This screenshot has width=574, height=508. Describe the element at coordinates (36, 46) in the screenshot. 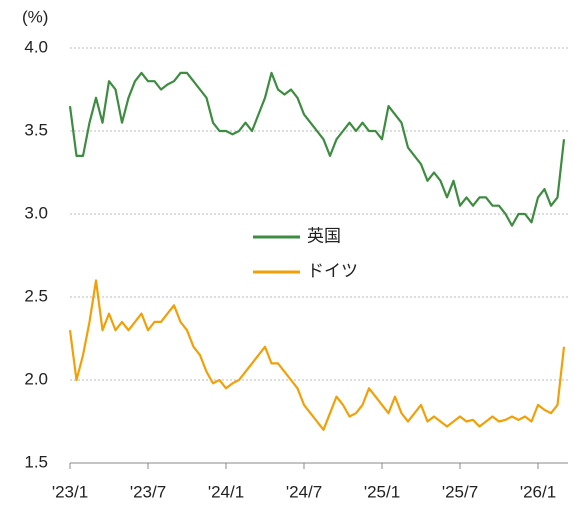

I see `y-tick-label: 4.0` at that location.